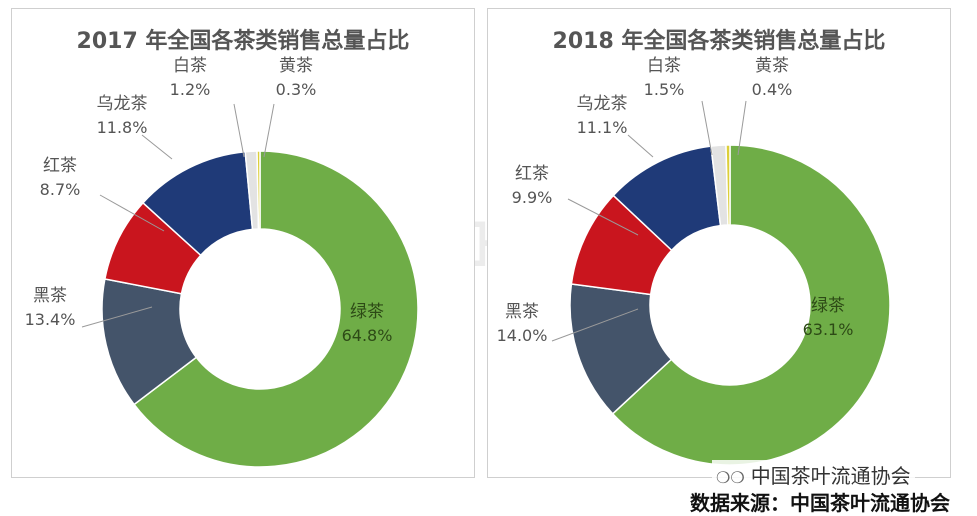 The image size is (977, 516). I want to click on value-label: 1.5%, so click(664, 89).